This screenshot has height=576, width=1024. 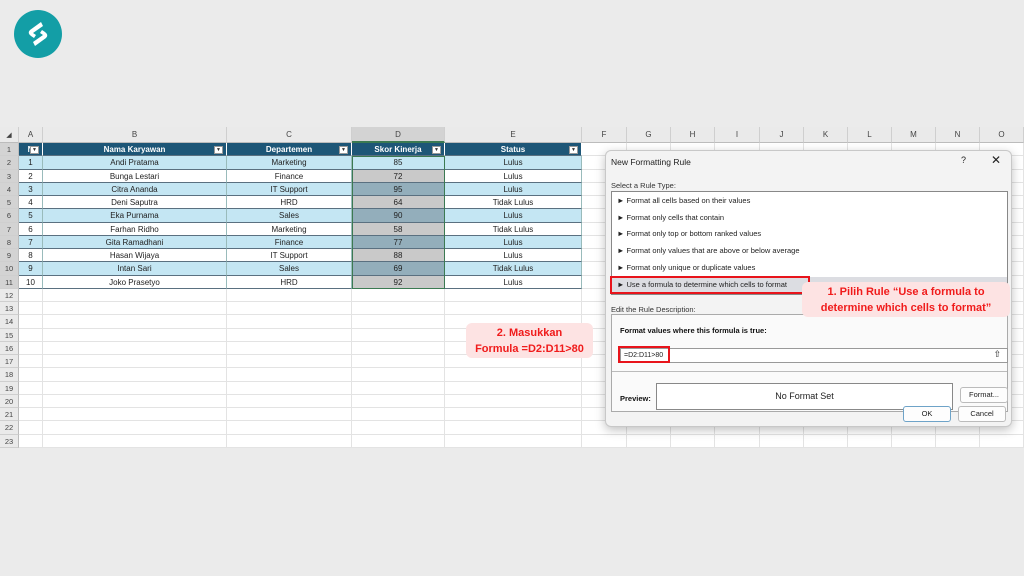 What do you see at coordinates (31, 282) in the screenshot?
I see `table-cell: 10` at bounding box center [31, 282].